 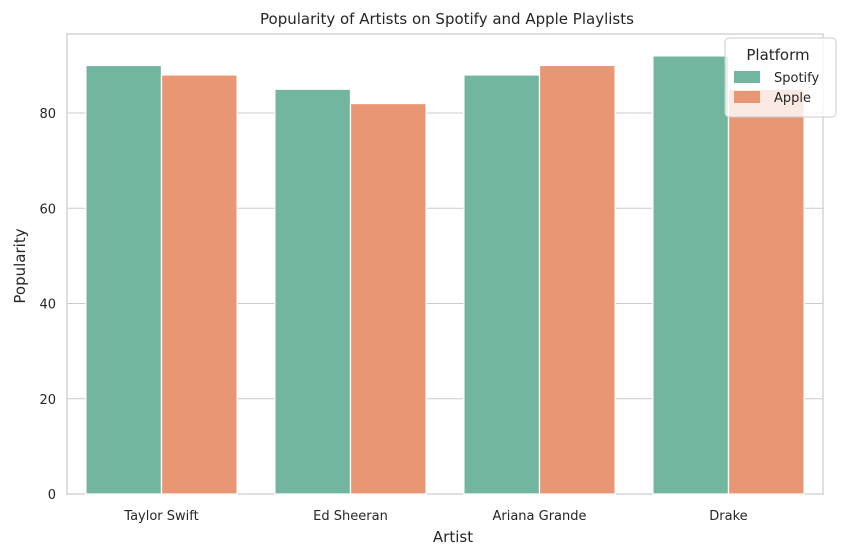 What do you see at coordinates (792, 98) in the screenshot?
I see `legend-label-apple: Apple` at bounding box center [792, 98].